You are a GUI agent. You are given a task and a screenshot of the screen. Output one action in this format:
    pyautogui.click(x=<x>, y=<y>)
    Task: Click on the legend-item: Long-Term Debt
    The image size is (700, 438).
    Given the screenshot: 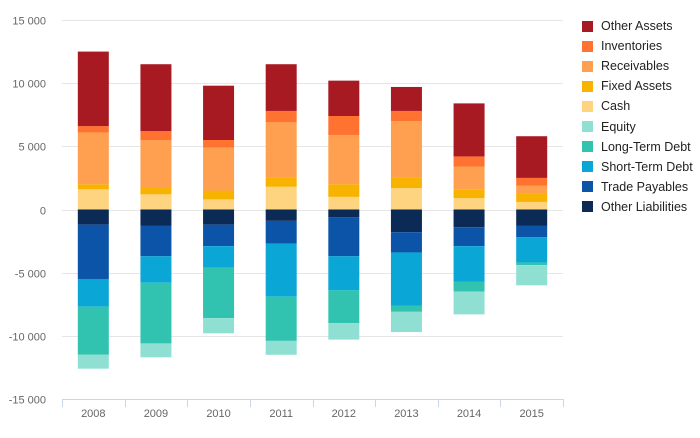 What is the action you would take?
    pyautogui.click(x=637, y=147)
    